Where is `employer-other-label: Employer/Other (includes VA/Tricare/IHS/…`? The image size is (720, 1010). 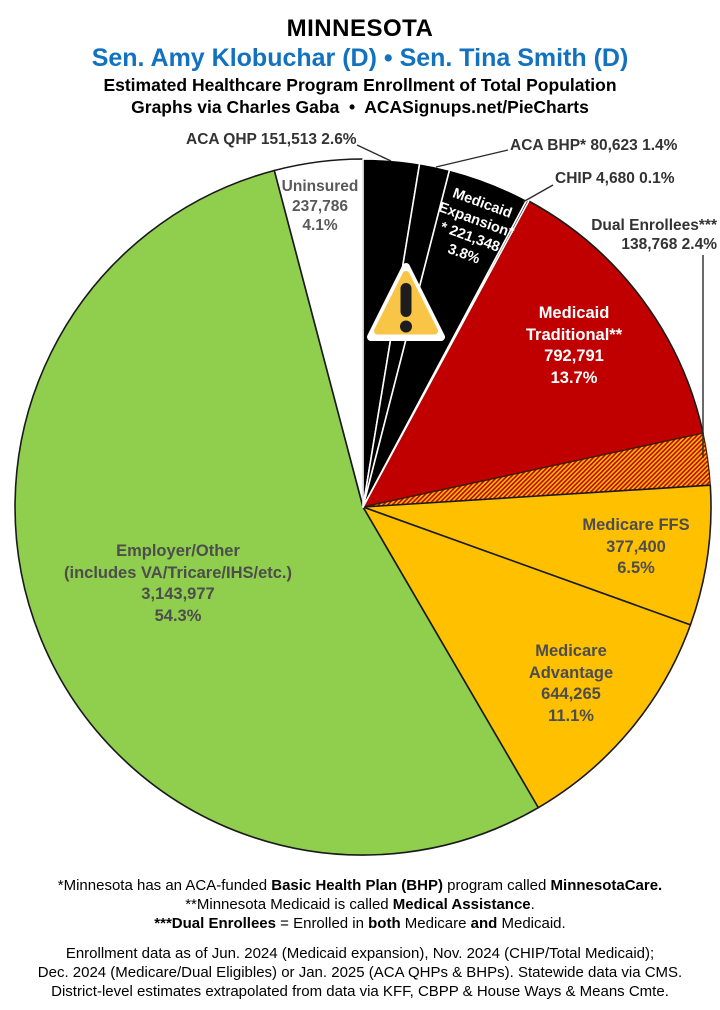
employer-other-label: Employer/Other (includes VA/Tricare/IHS/… is located at coordinates (178, 583).